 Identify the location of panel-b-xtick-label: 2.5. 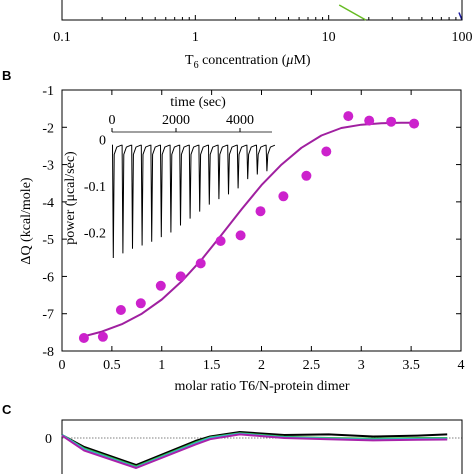
(312, 365).